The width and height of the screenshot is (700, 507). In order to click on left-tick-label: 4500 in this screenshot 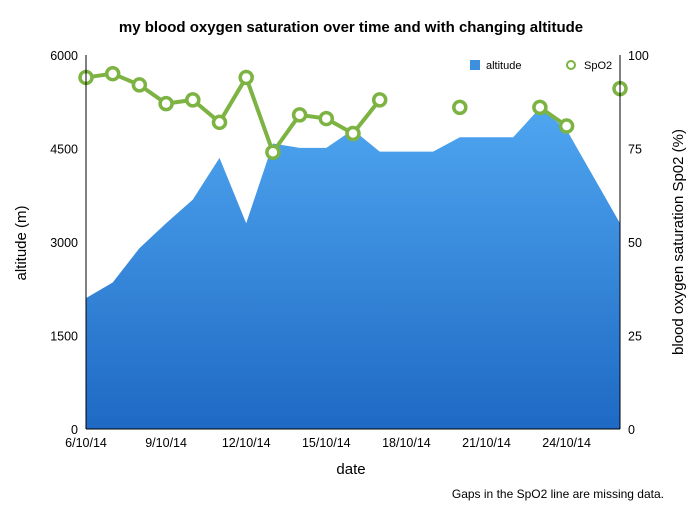, I will do `click(64, 150)`.